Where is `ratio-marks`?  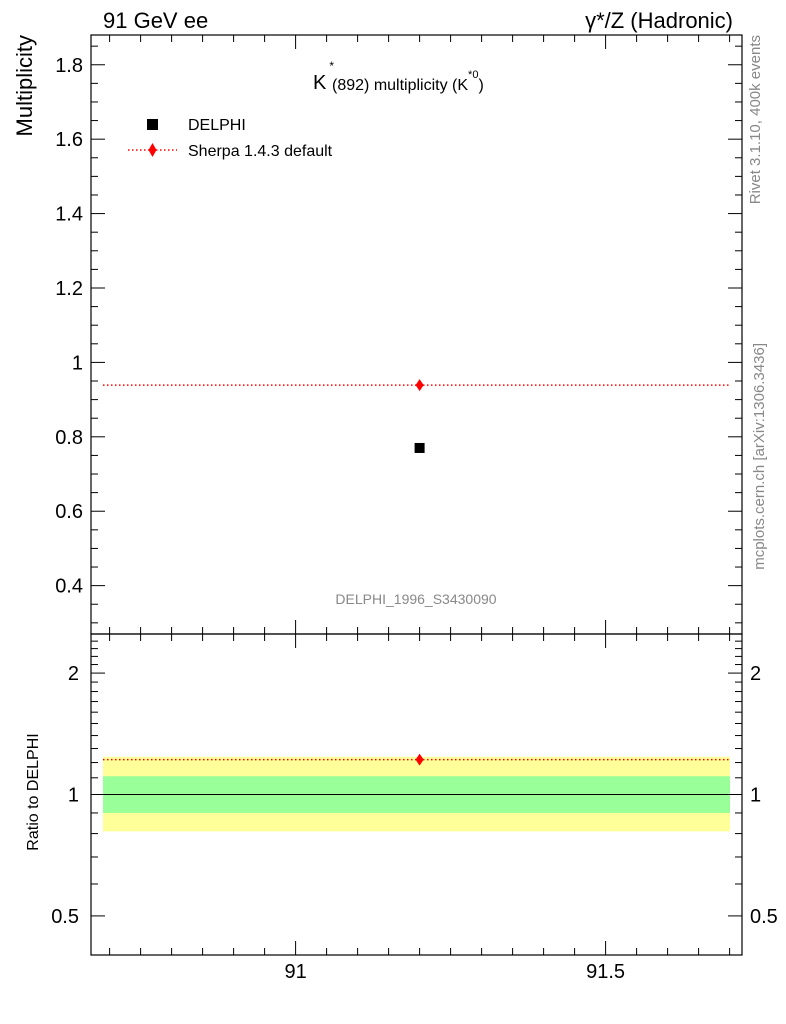 ratio-marks is located at coordinates (416, 774).